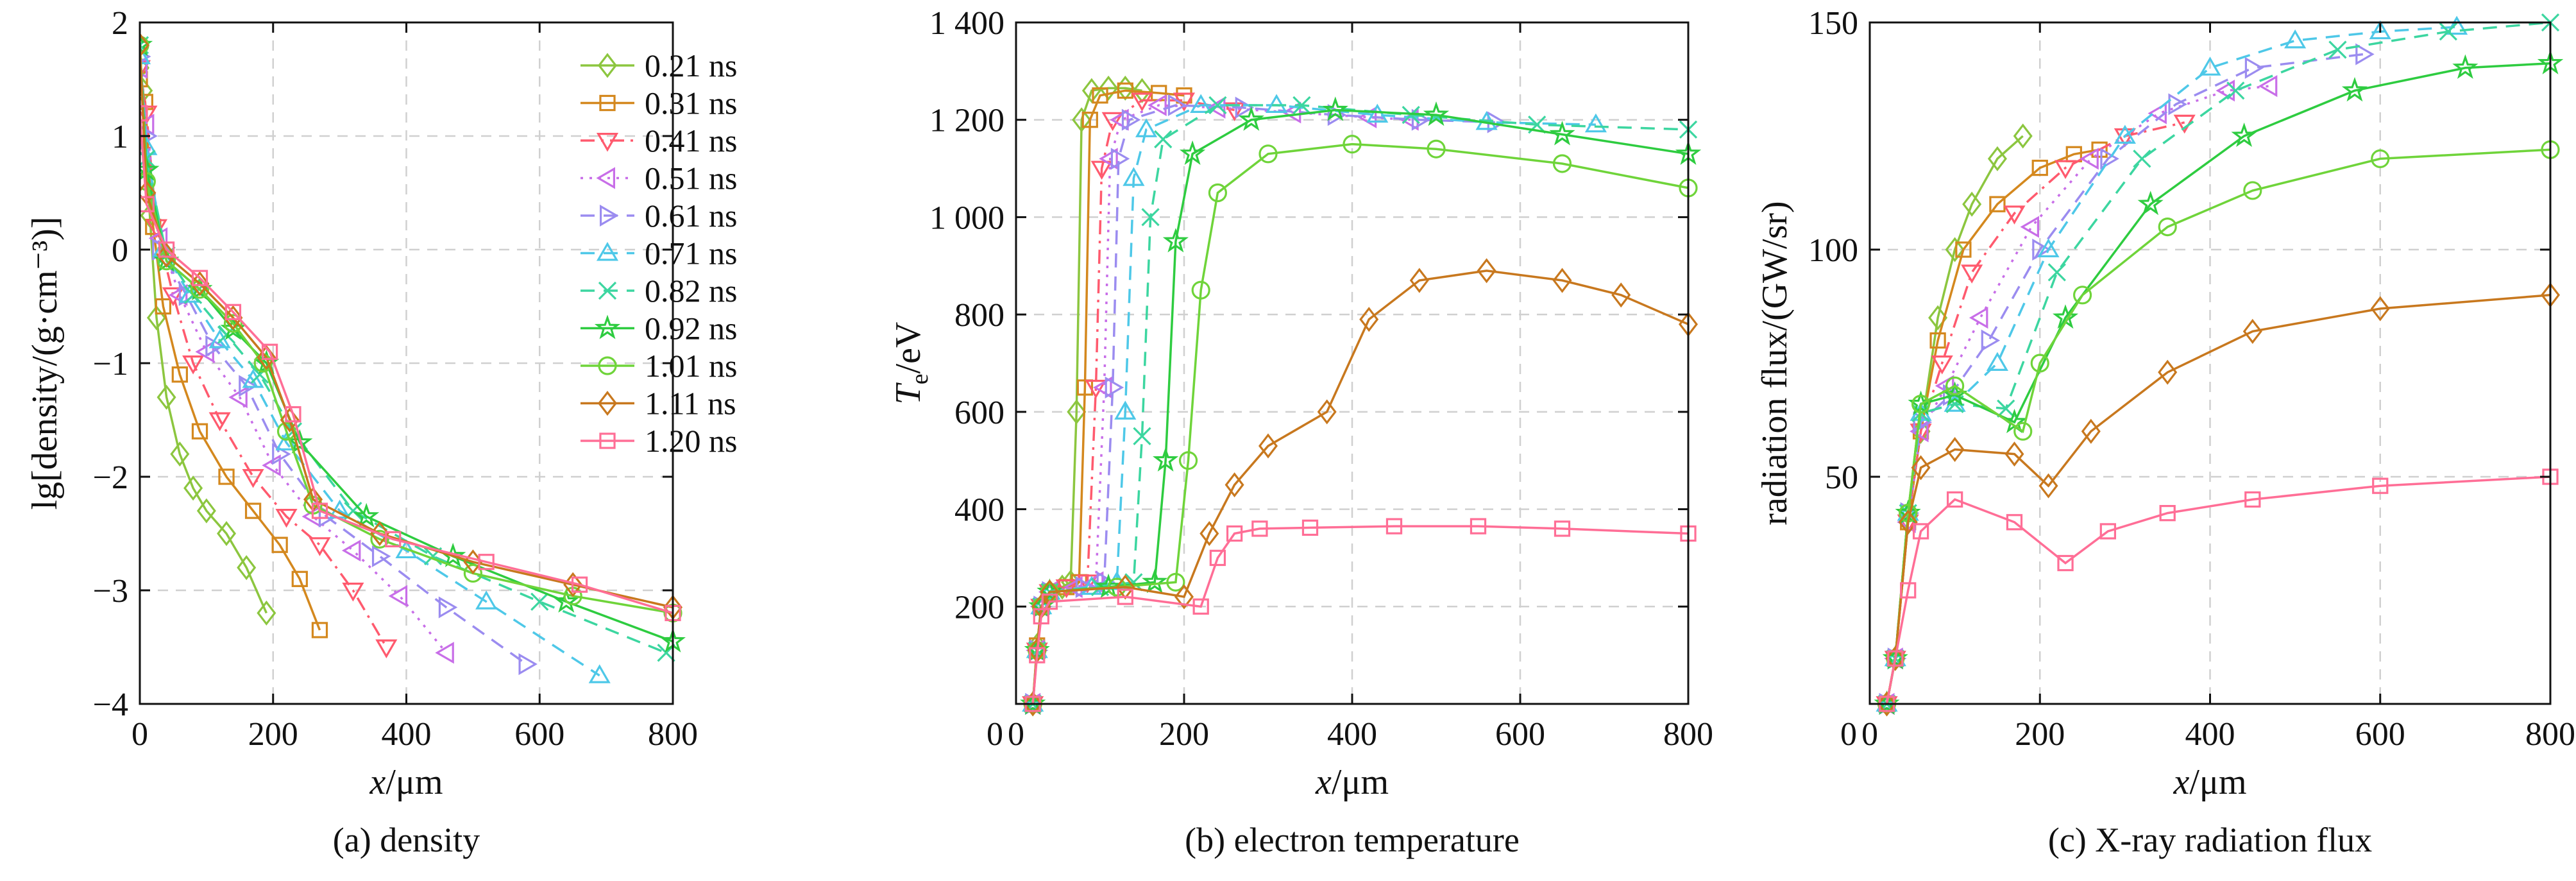 The width and height of the screenshot is (2576, 881). Describe the element at coordinates (979, 315) in the screenshot. I see `y-tick-label: 800` at that location.